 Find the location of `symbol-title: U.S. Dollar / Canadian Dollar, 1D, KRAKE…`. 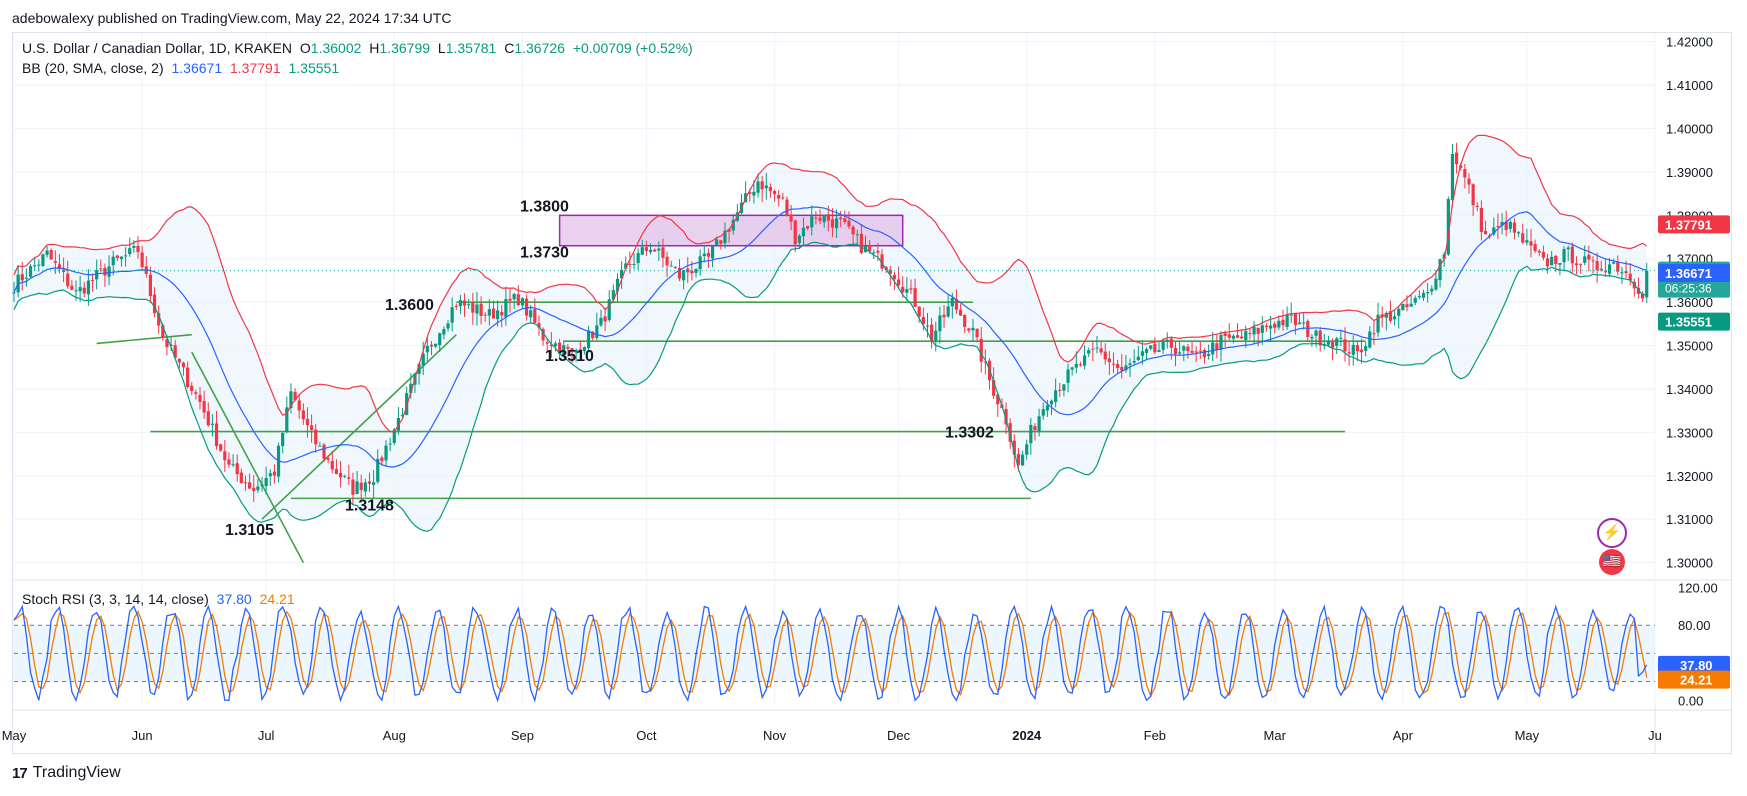

symbol-title: U.S. Dollar / Canadian Dollar, 1D, KRAKE… is located at coordinates (157, 48).